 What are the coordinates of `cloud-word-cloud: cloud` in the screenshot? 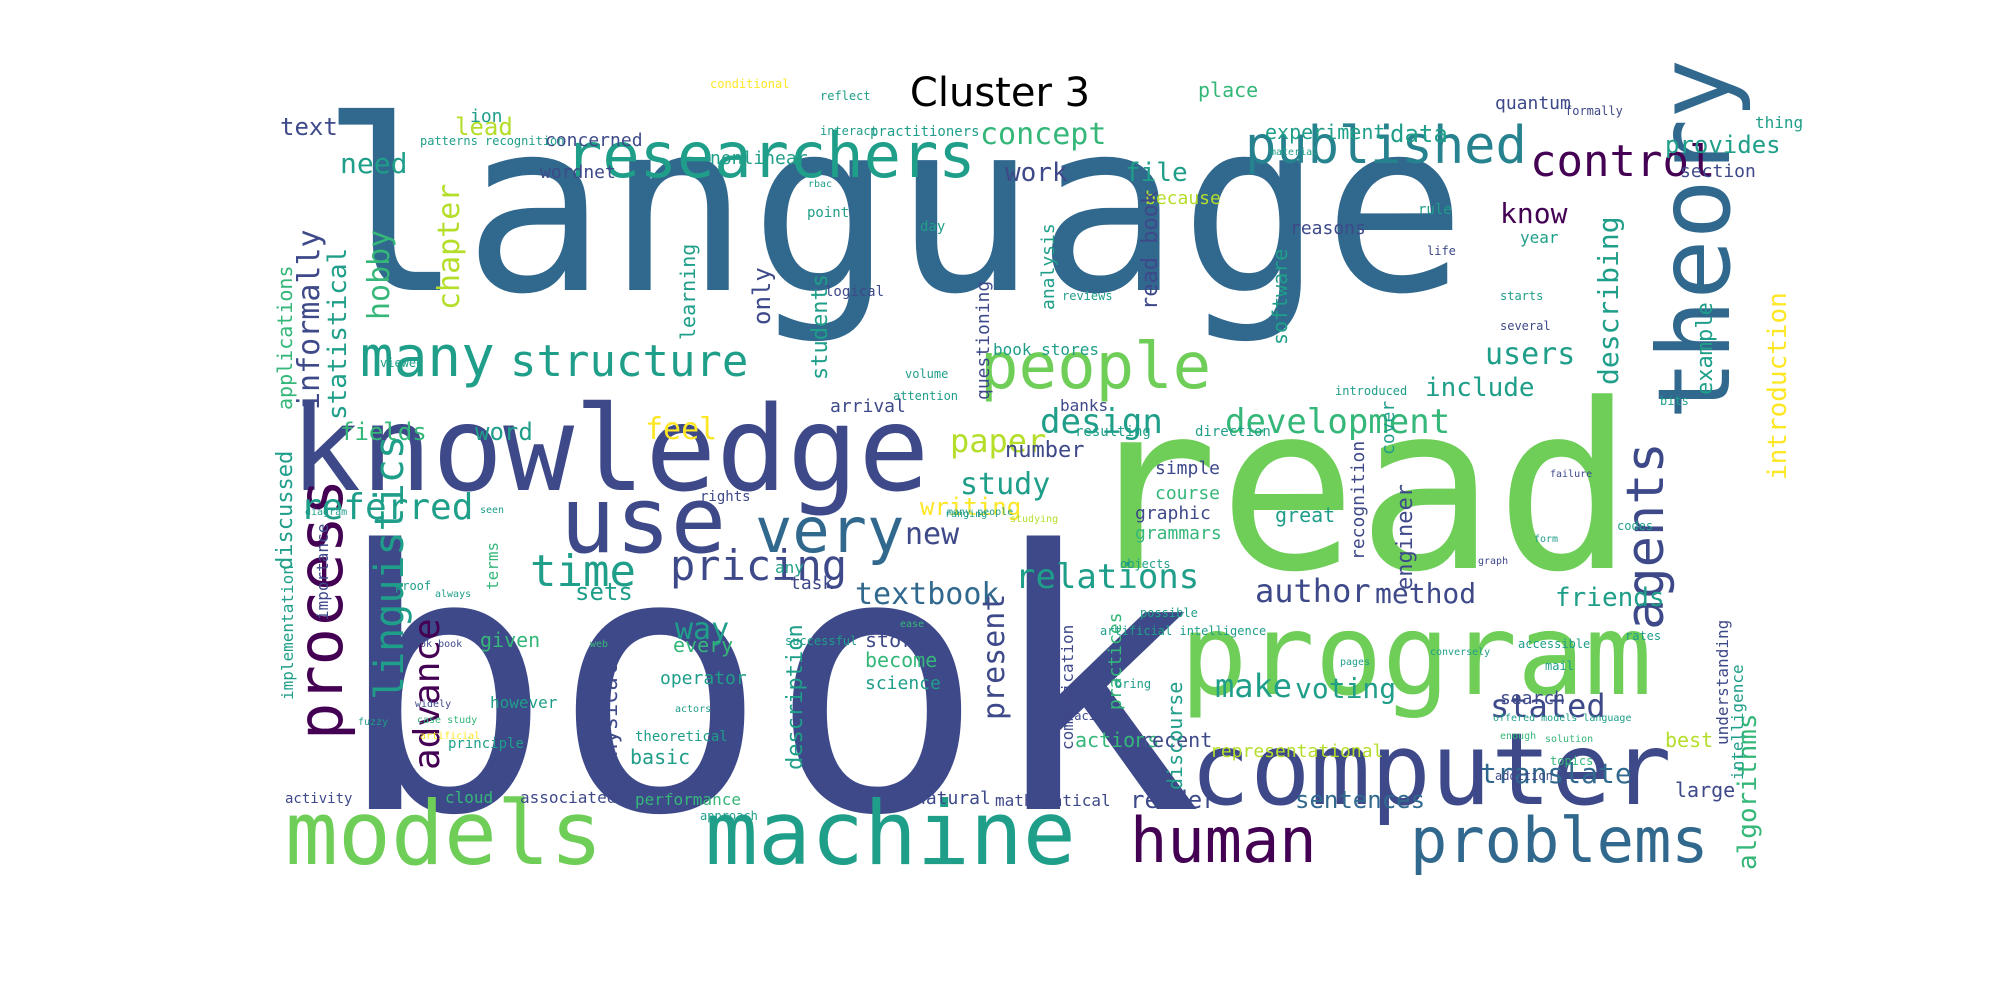 It's located at (469, 797).